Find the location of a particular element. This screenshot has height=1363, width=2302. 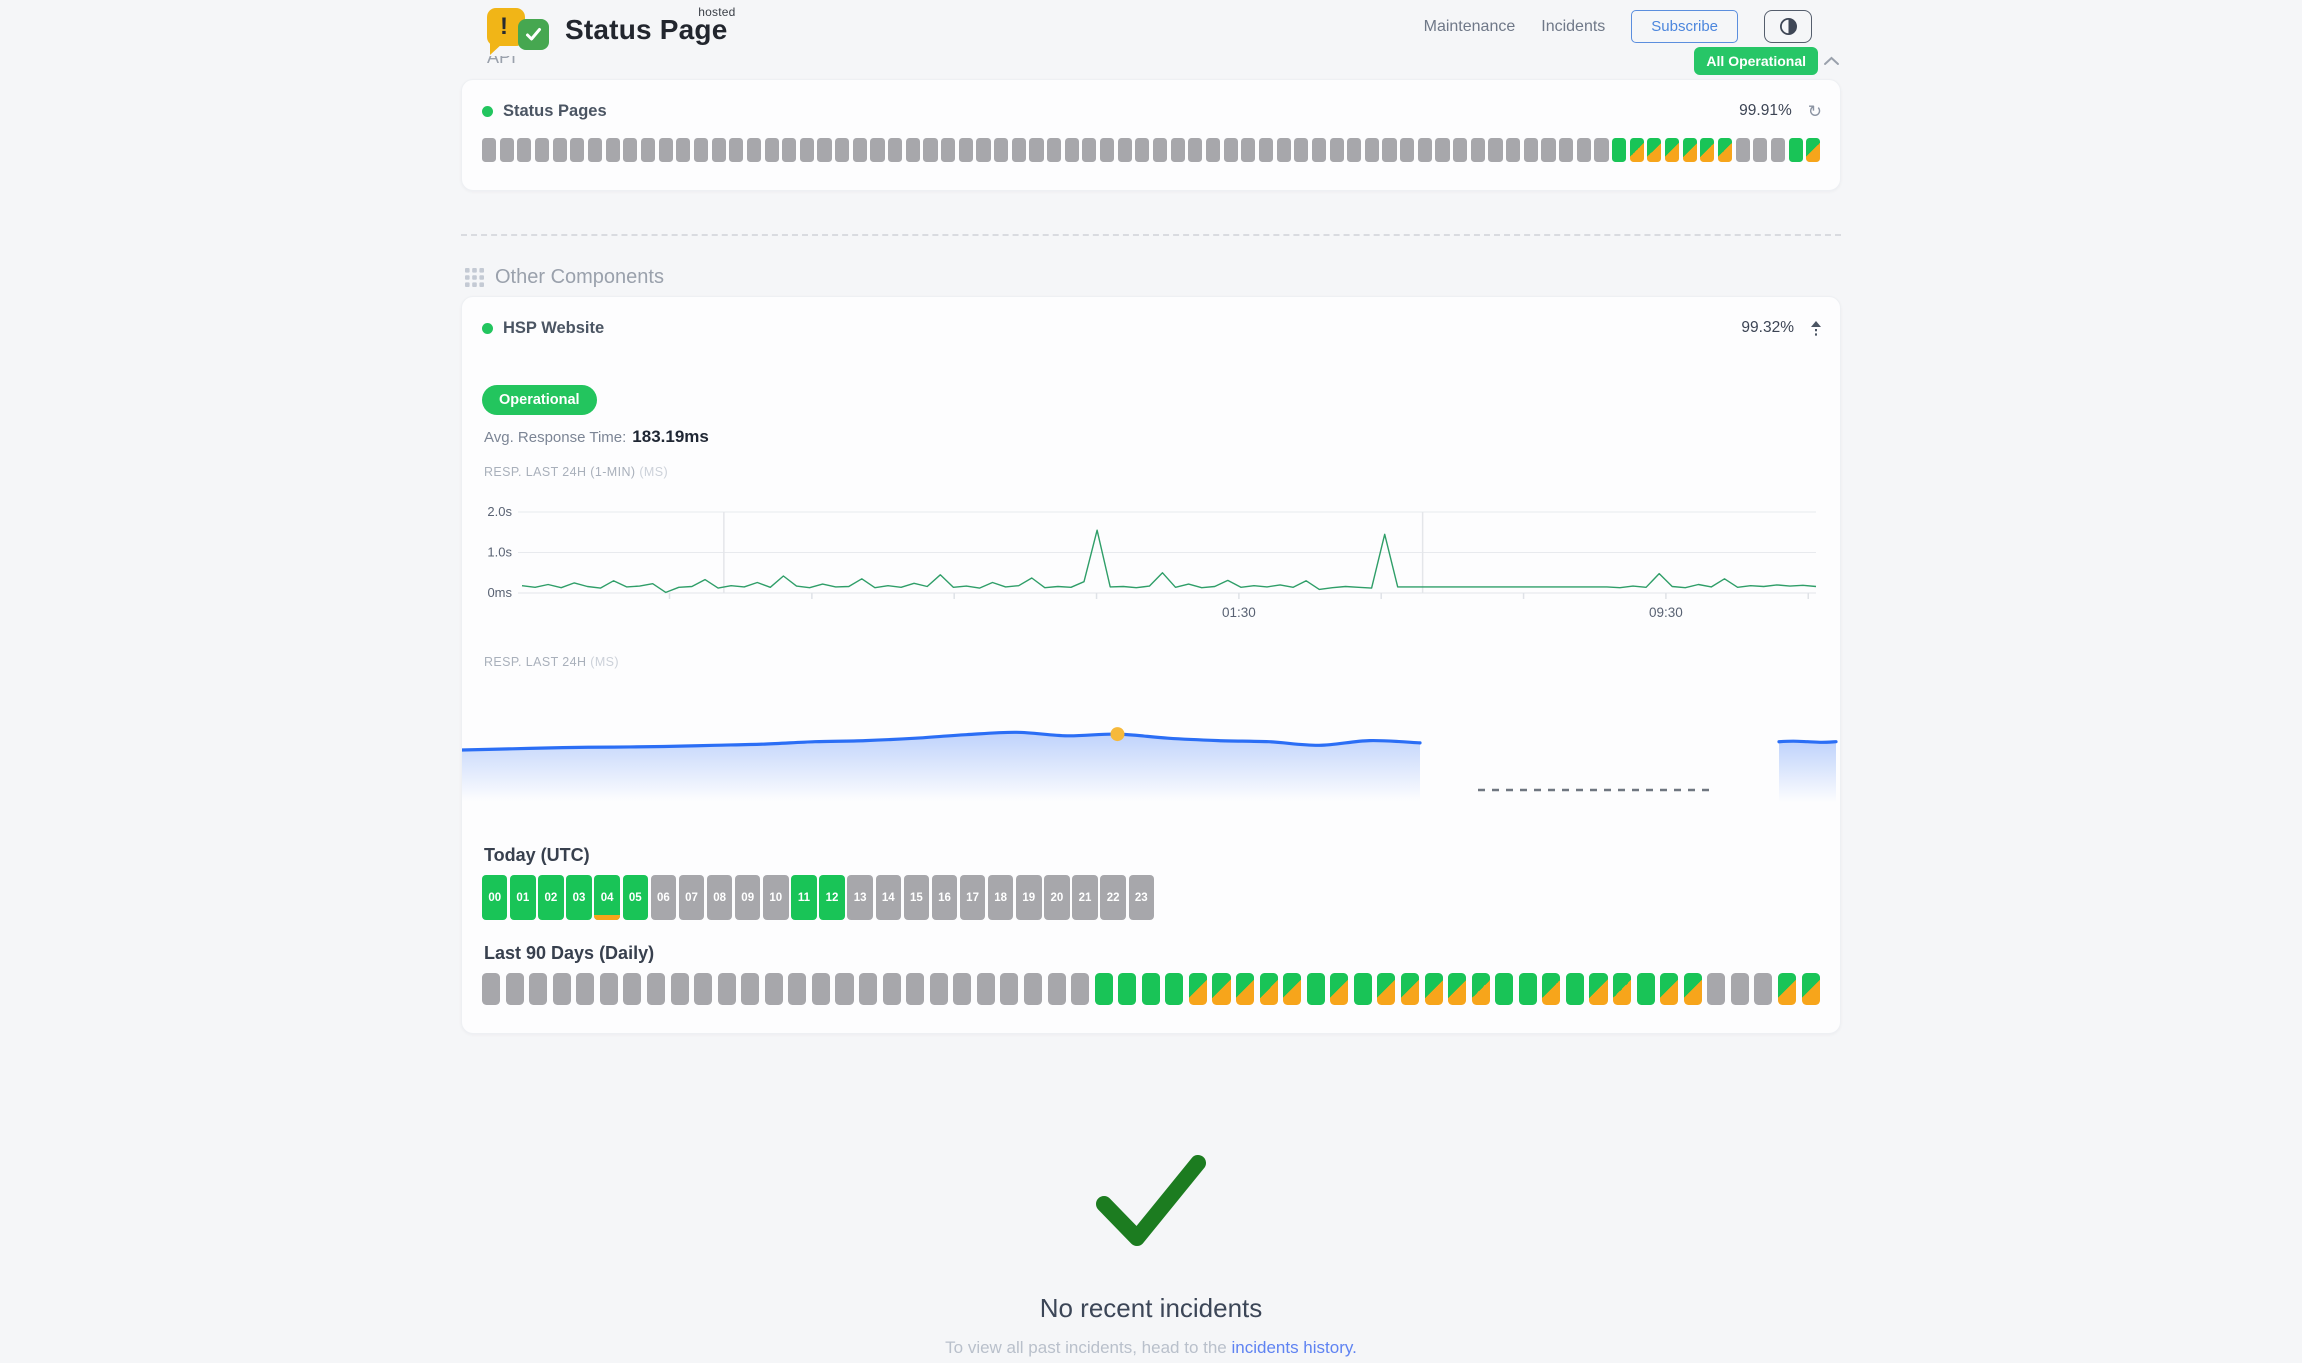

hour-block-17: 17 is located at coordinates (972, 897).